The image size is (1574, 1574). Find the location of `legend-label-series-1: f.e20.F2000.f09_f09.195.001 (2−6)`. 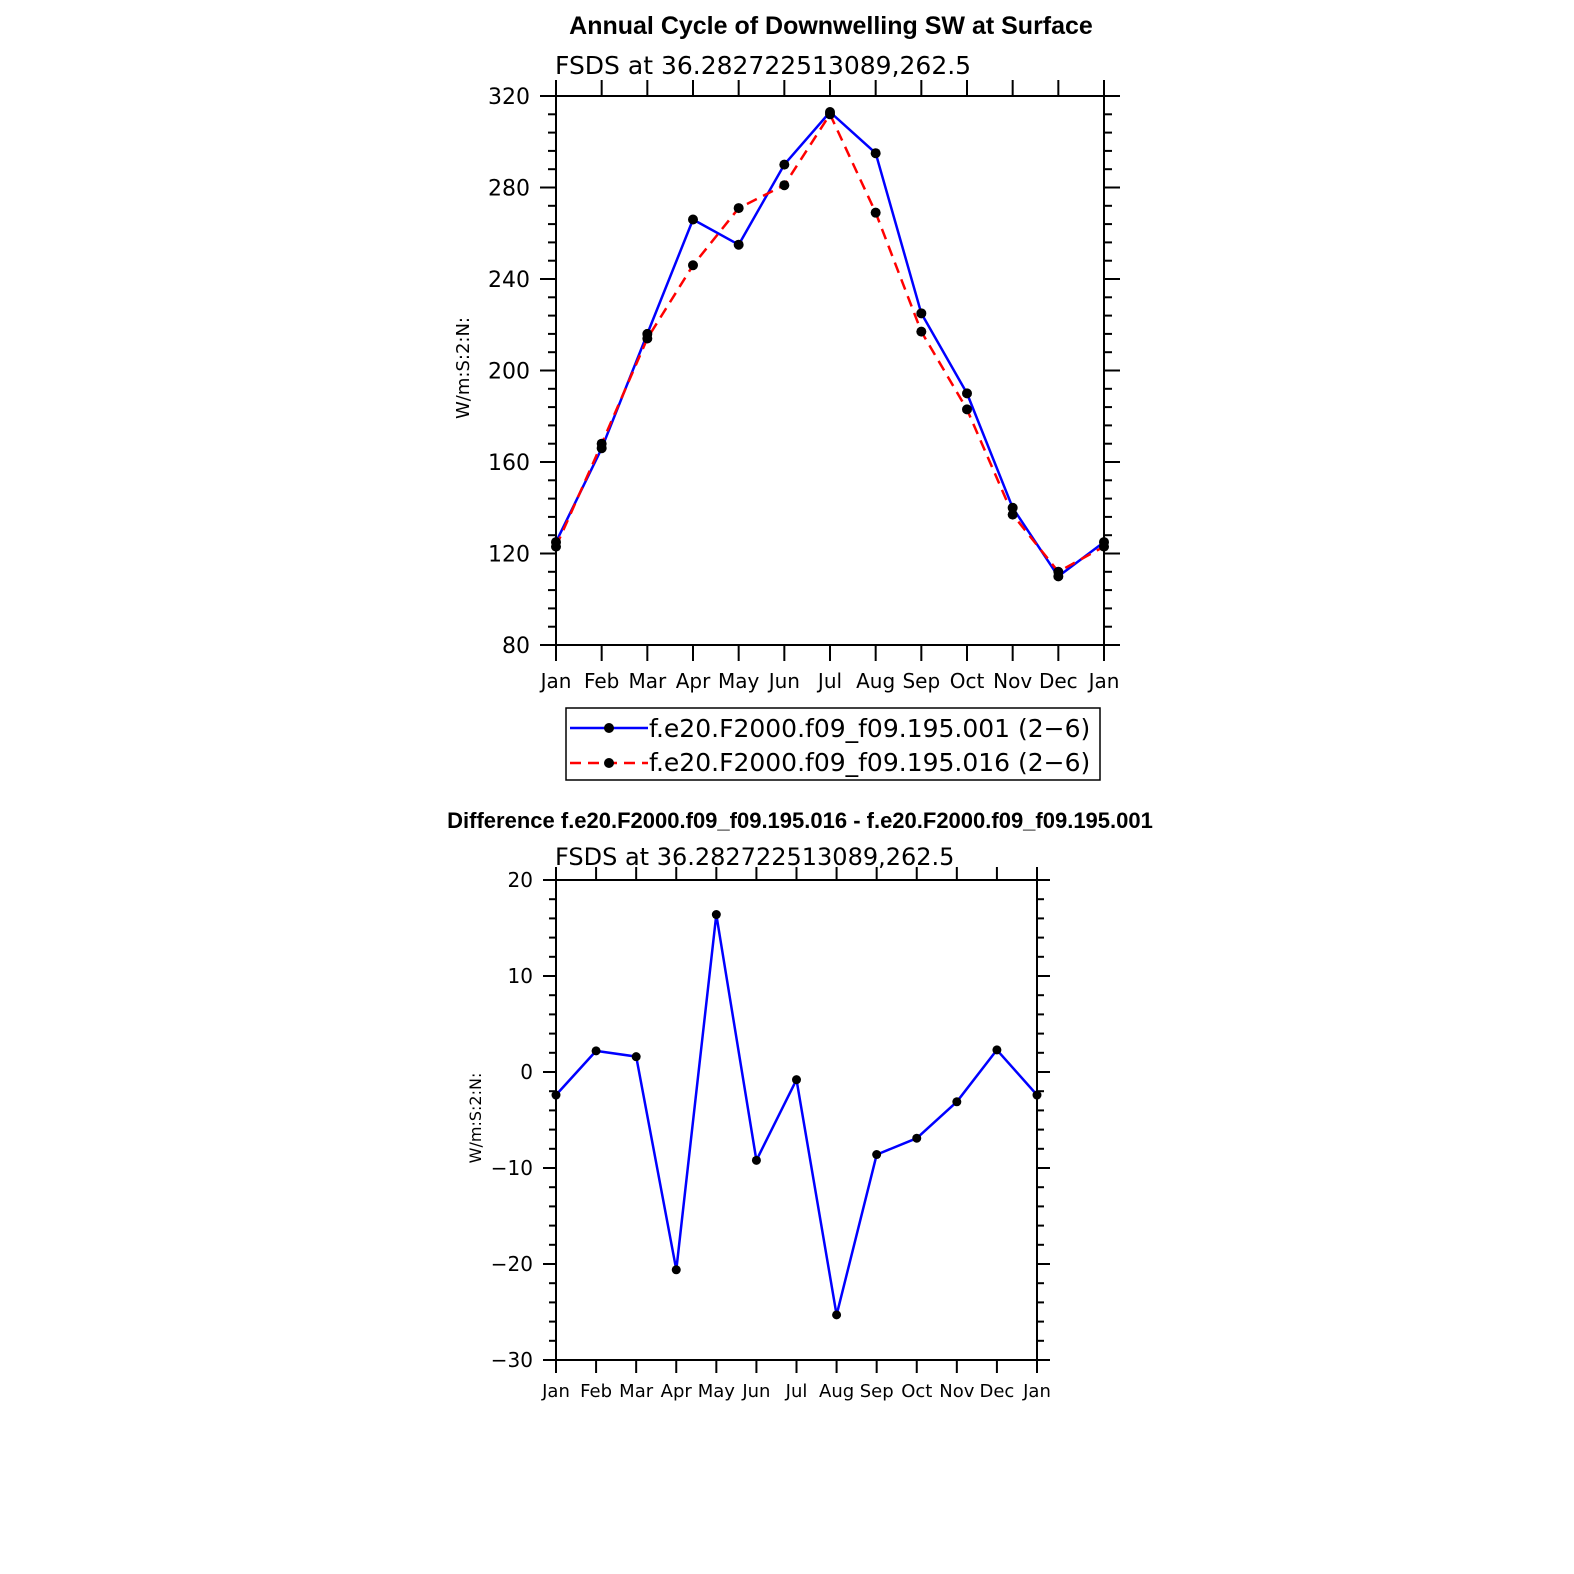

legend-label-series-1: f.e20.F2000.f09_f09.195.001 (2−6) is located at coordinates (869, 728).